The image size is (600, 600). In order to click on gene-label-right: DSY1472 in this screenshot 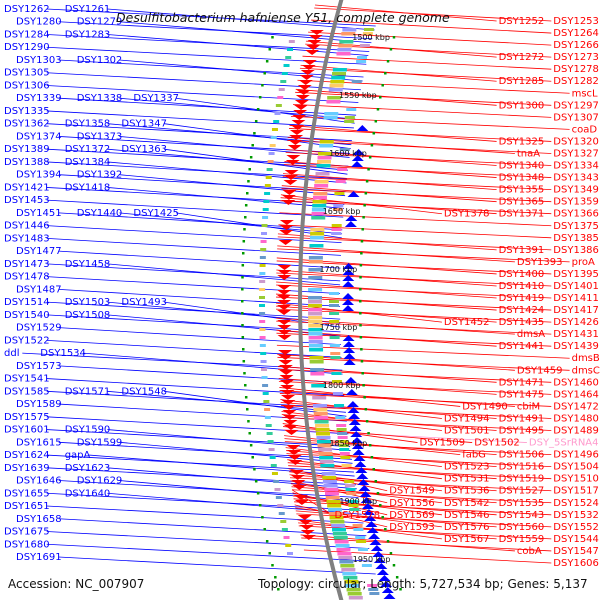, I will do `click(576, 406)`.